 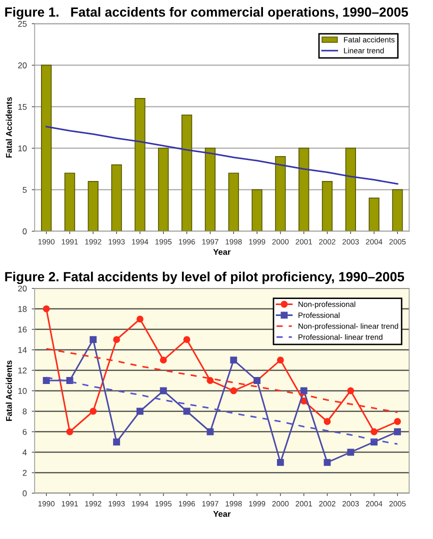 What do you see at coordinates (22, 350) in the screenshot?
I see `y-tick-label: 14` at bounding box center [22, 350].